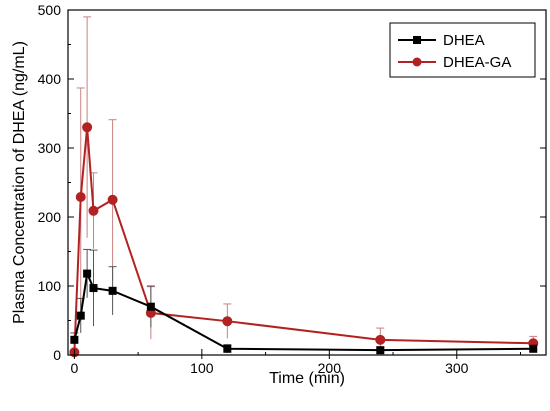 This screenshot has height=411, width=550. What do you see at coordinates (417, 62) in the screenshot?
I see `legend-marker-dhea-ga` at bounding box center [417, 62].